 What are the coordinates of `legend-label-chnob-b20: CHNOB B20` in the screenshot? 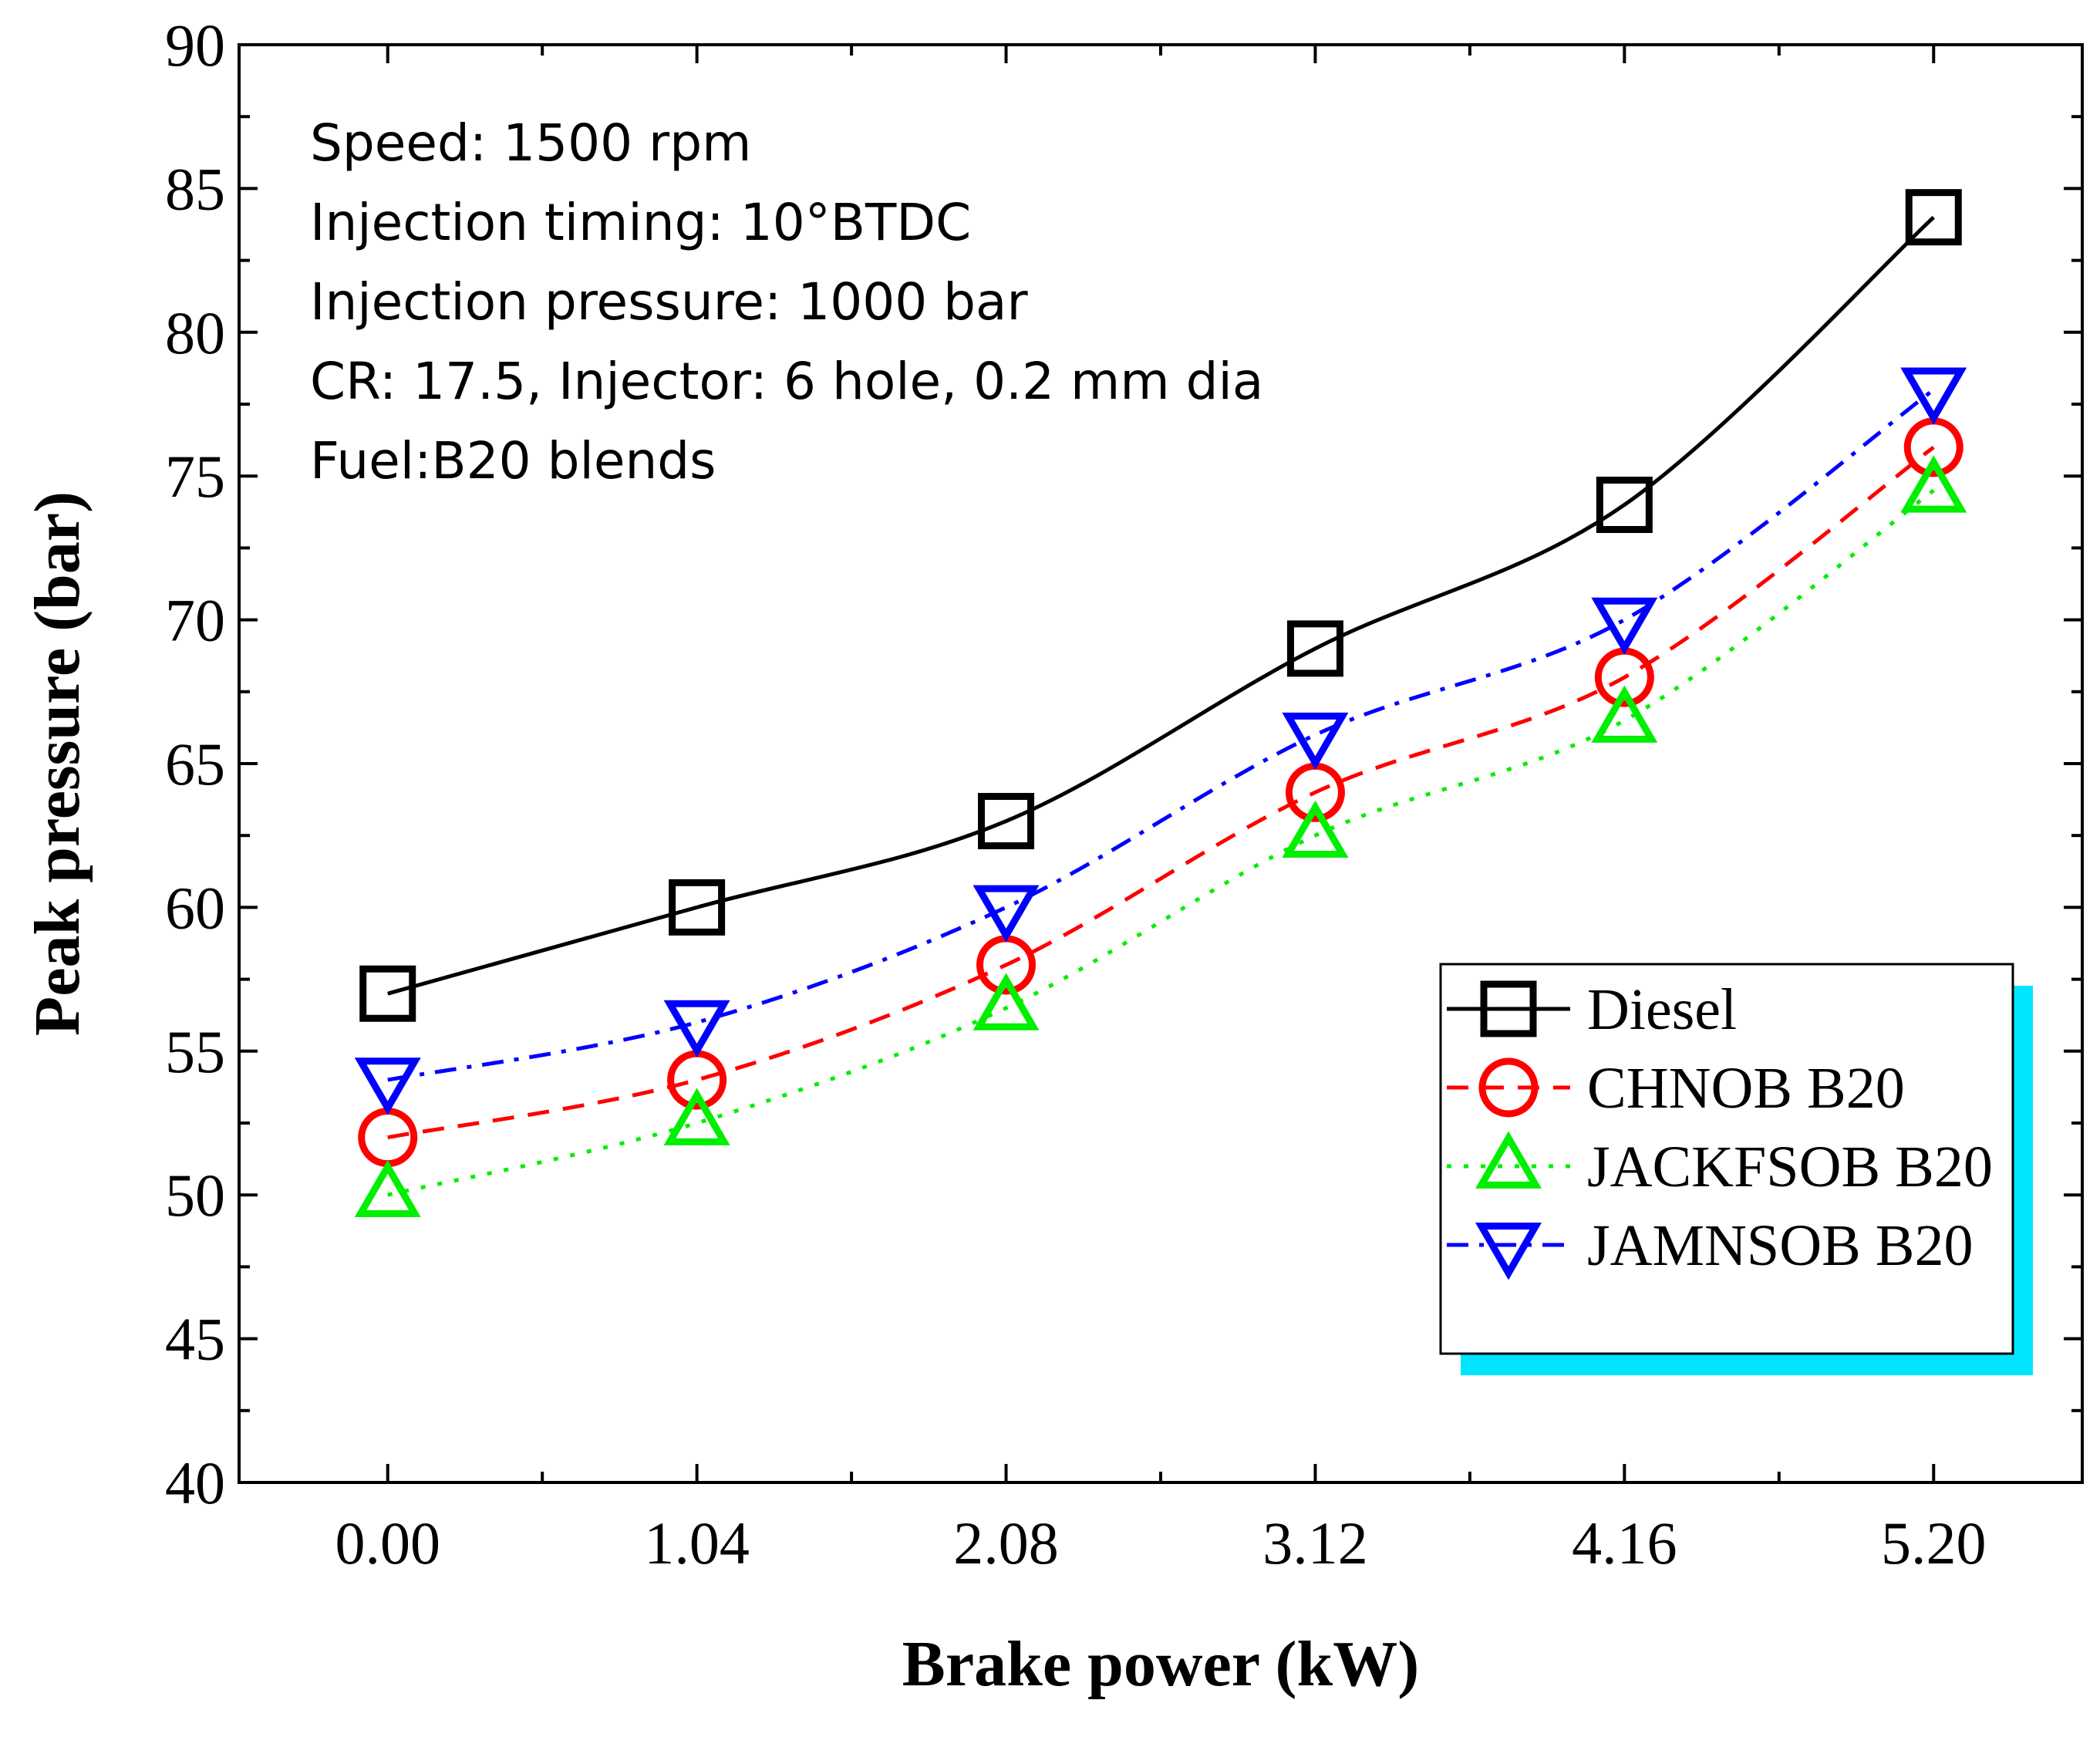 It's located at (1746, 1088).